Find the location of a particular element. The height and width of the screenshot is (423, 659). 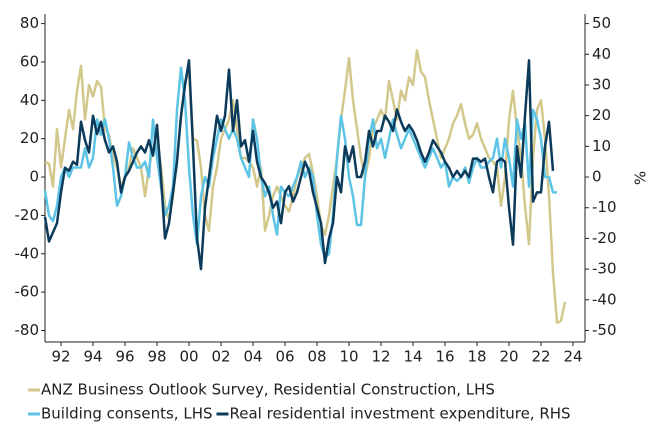

y-tick-label: -60 is located at coordinates (27, 292).